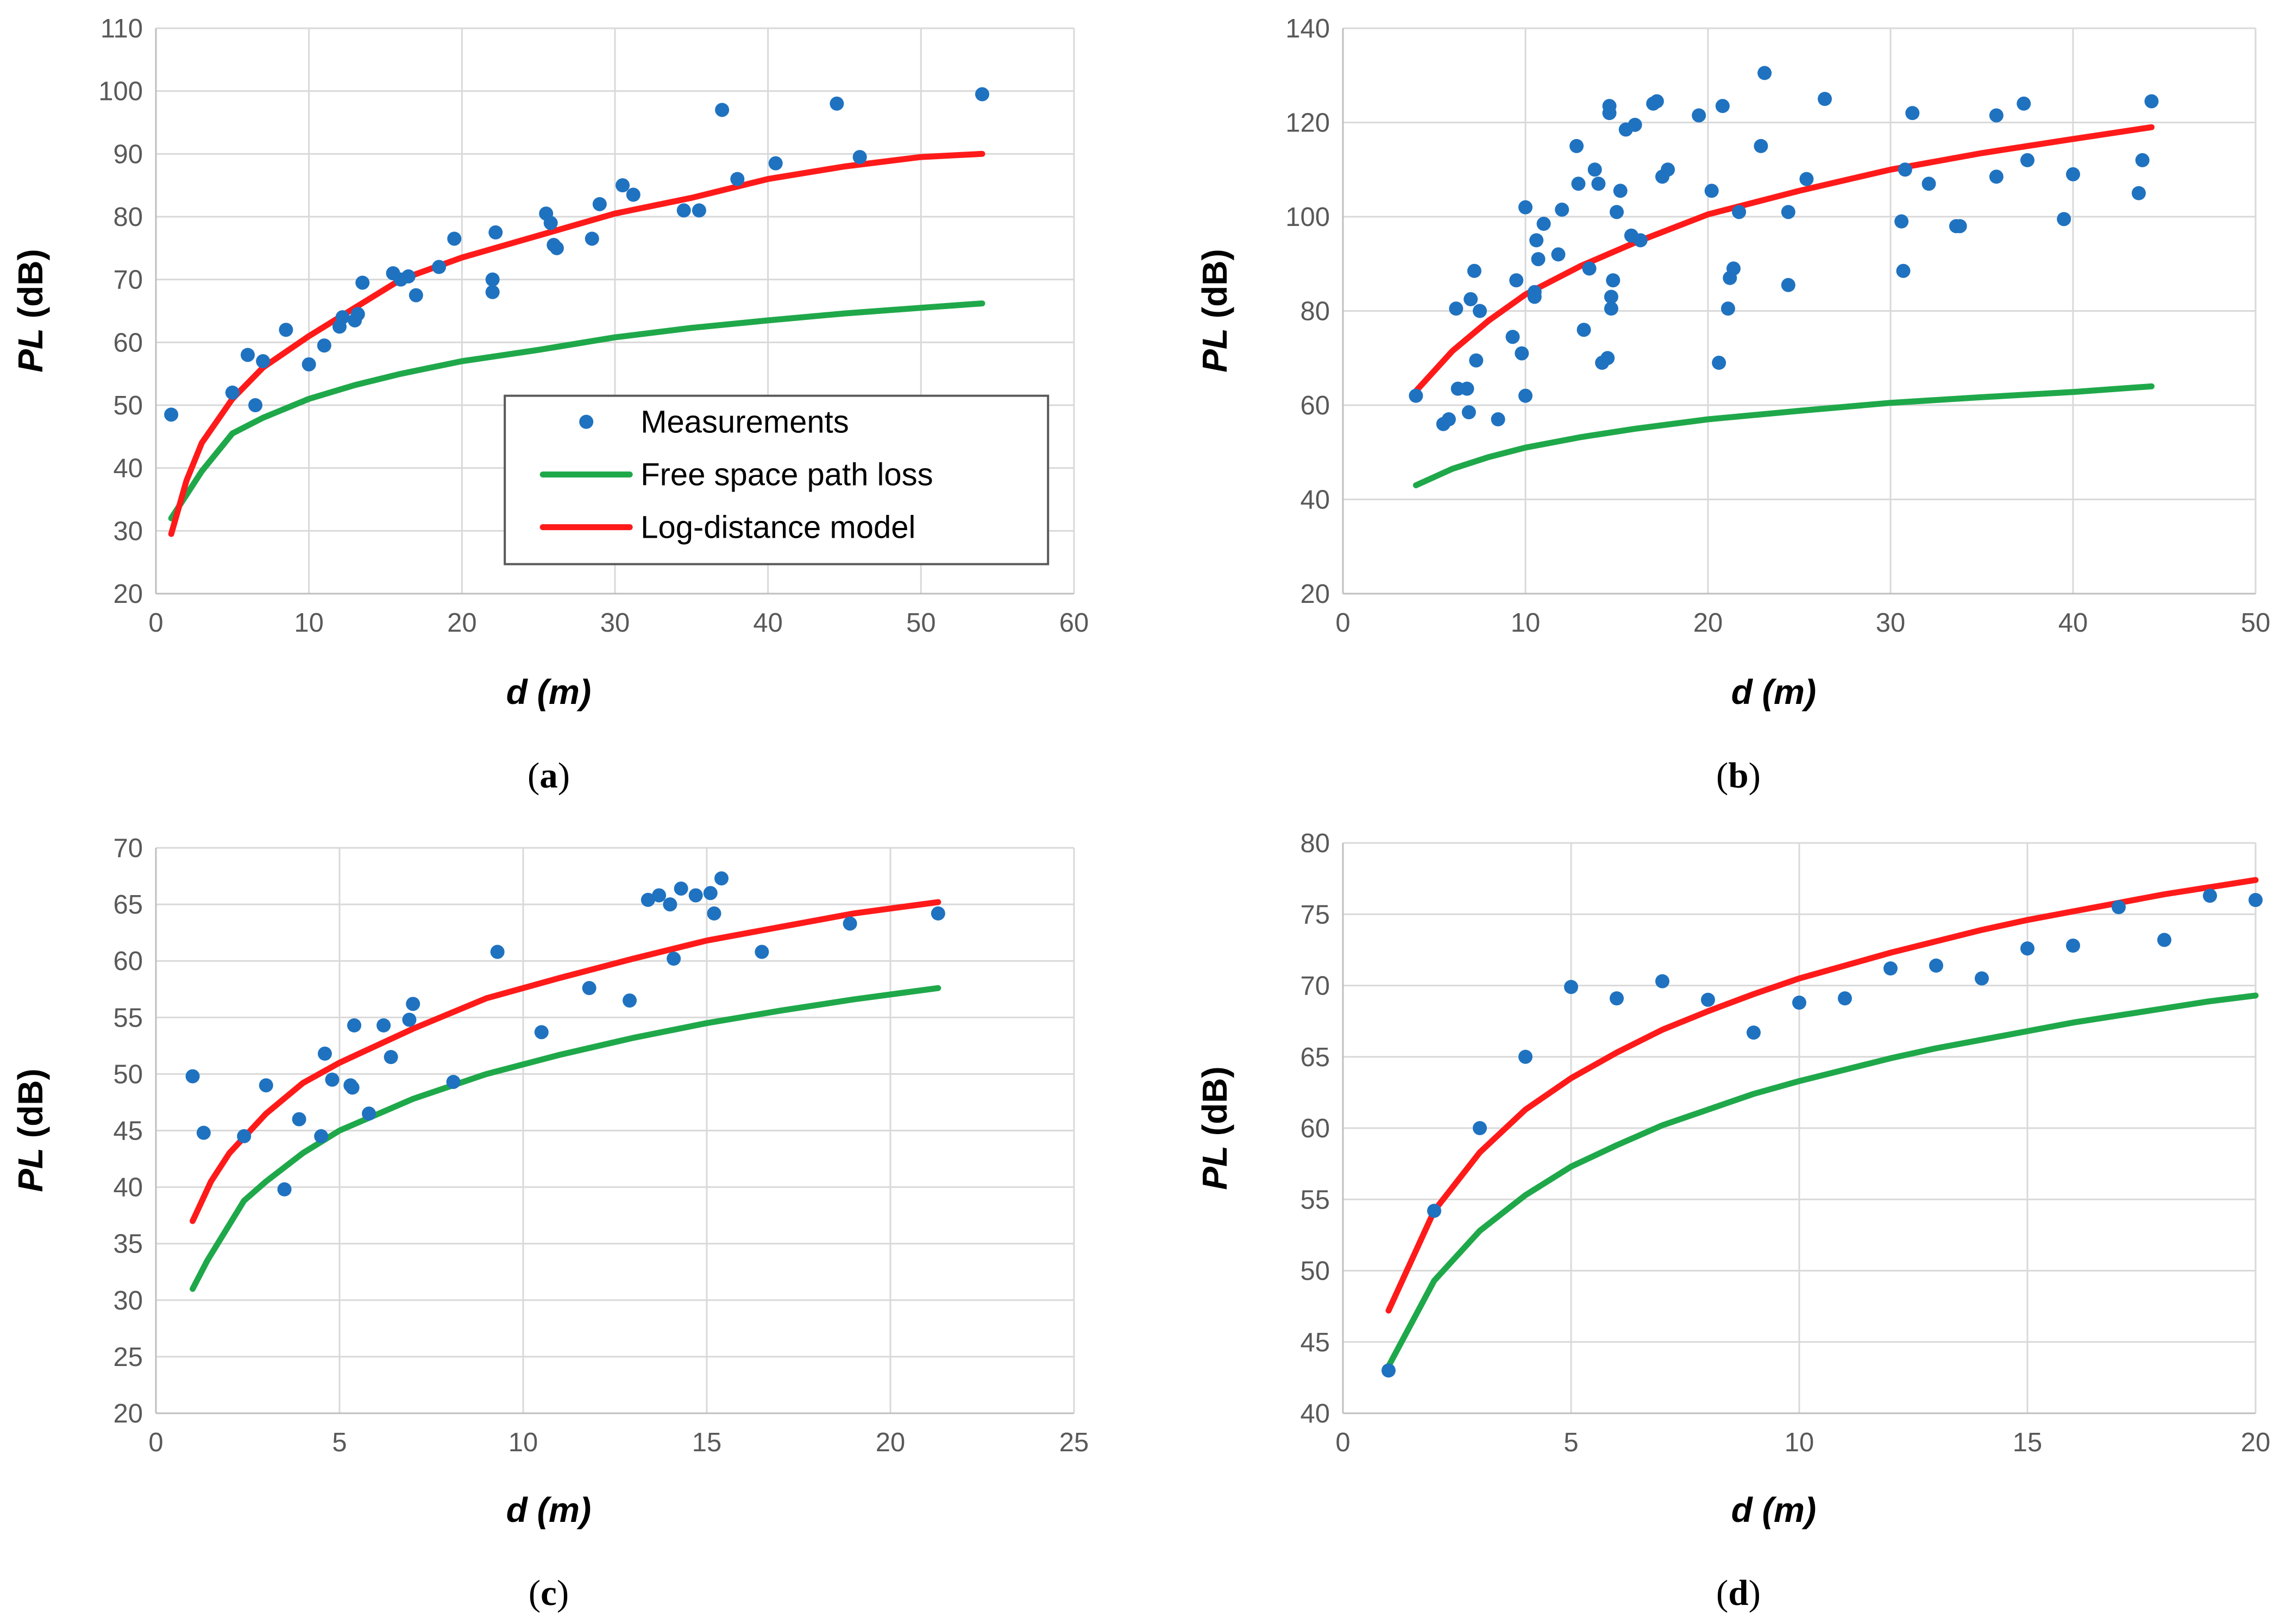  I want to click on y-axis-title-symbol: PL, so click(1214, 1167).